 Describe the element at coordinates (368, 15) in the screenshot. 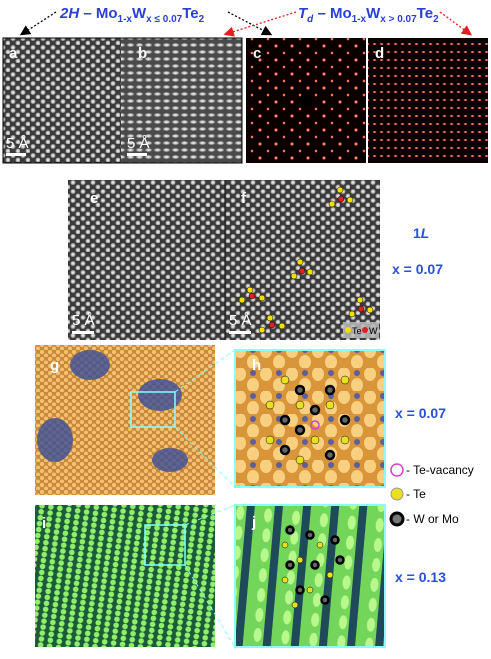

I see `header-right: Td – Mo1-xWx > 0.07Te2` at that location.